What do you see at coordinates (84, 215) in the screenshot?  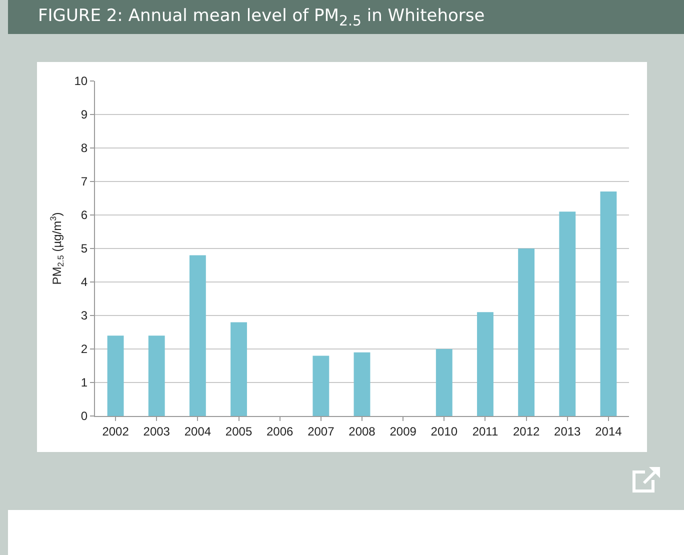 I see `y-tick-label: 6` at bounding box center [84, 215].